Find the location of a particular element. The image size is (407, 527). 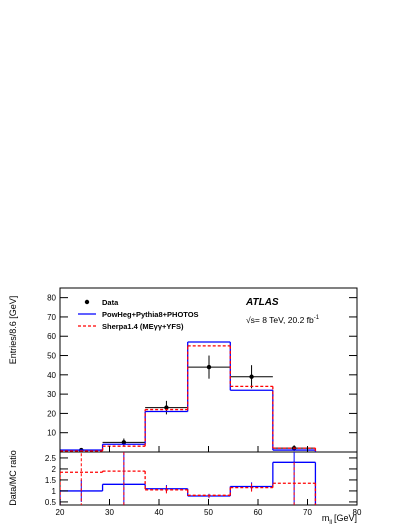

y-tick-label: 2 is located at coordinates (54, 469).